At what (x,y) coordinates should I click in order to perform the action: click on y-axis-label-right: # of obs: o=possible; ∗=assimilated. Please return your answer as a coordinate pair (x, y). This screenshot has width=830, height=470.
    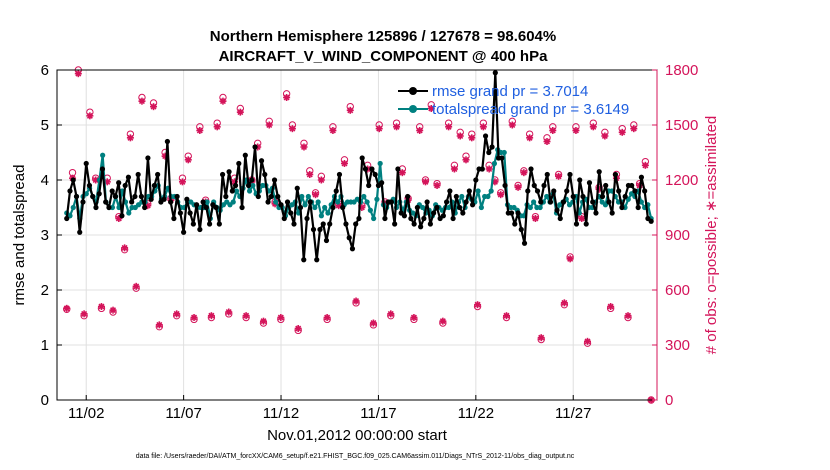
    Looking at the image, I should click on (711, 235).